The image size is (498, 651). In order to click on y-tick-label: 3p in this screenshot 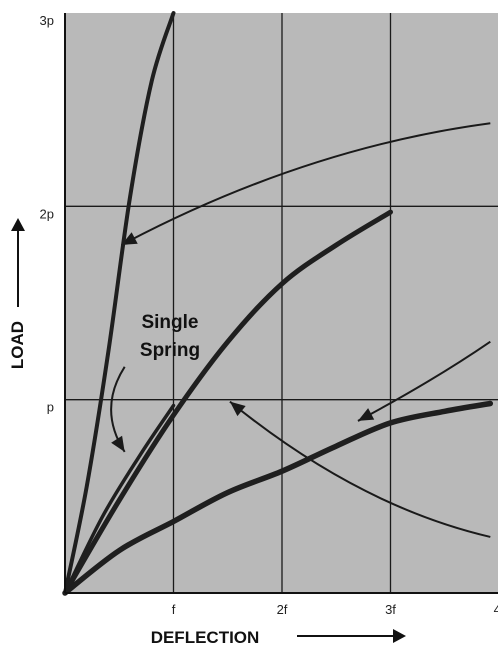, I will do `click(47, 20)`.